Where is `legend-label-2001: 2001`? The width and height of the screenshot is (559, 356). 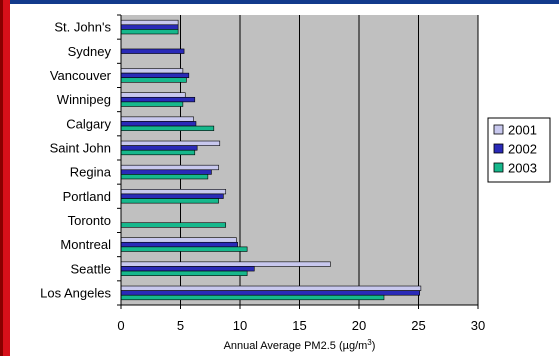
legend-label-2001: 2001 is located at coordinates (522, 130).